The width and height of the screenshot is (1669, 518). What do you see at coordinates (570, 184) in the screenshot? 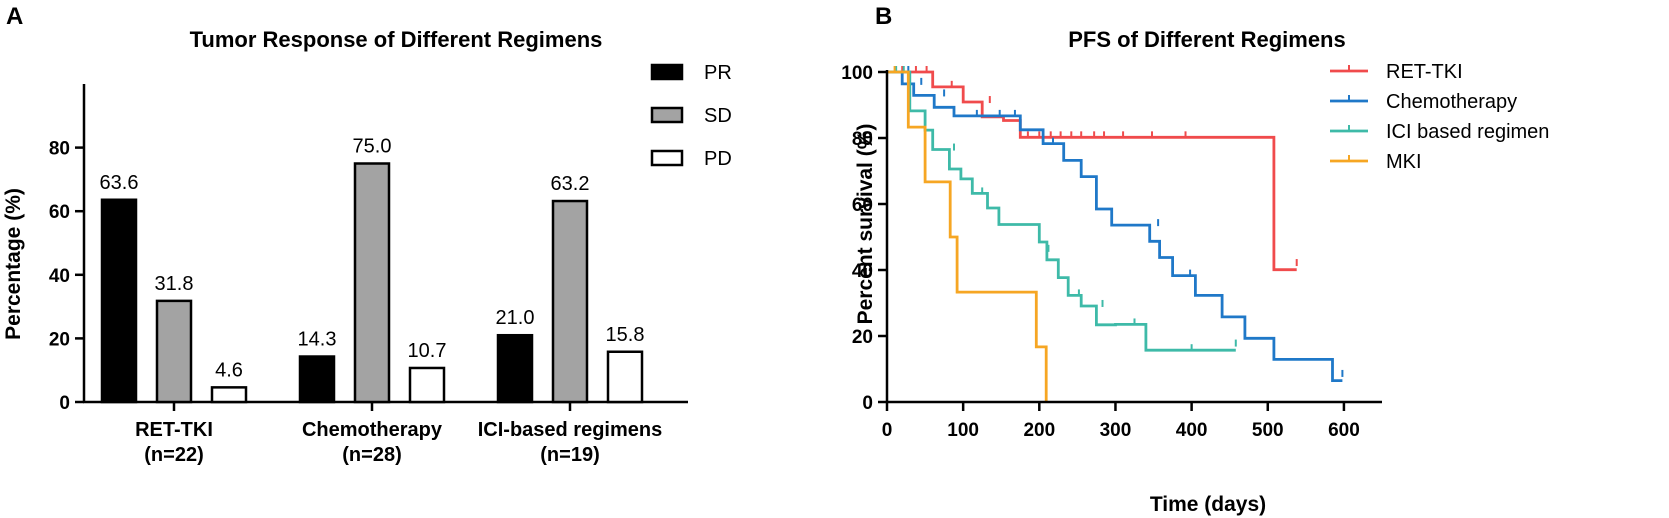
I see `bar-value-label: 63.2` at bounding box center [570, 184].